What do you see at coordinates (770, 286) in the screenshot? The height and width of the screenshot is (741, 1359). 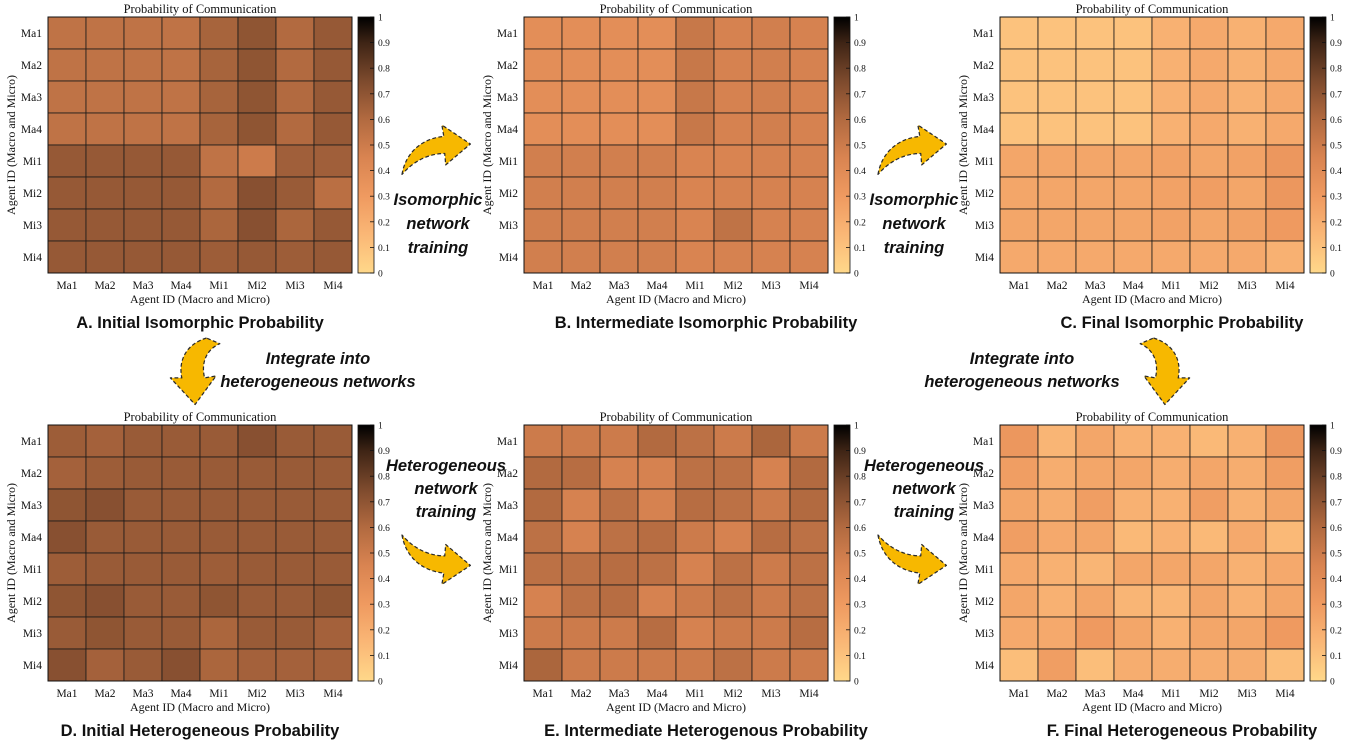 I see `x-tick-label: Mi3` at bounding box center [770, 286].